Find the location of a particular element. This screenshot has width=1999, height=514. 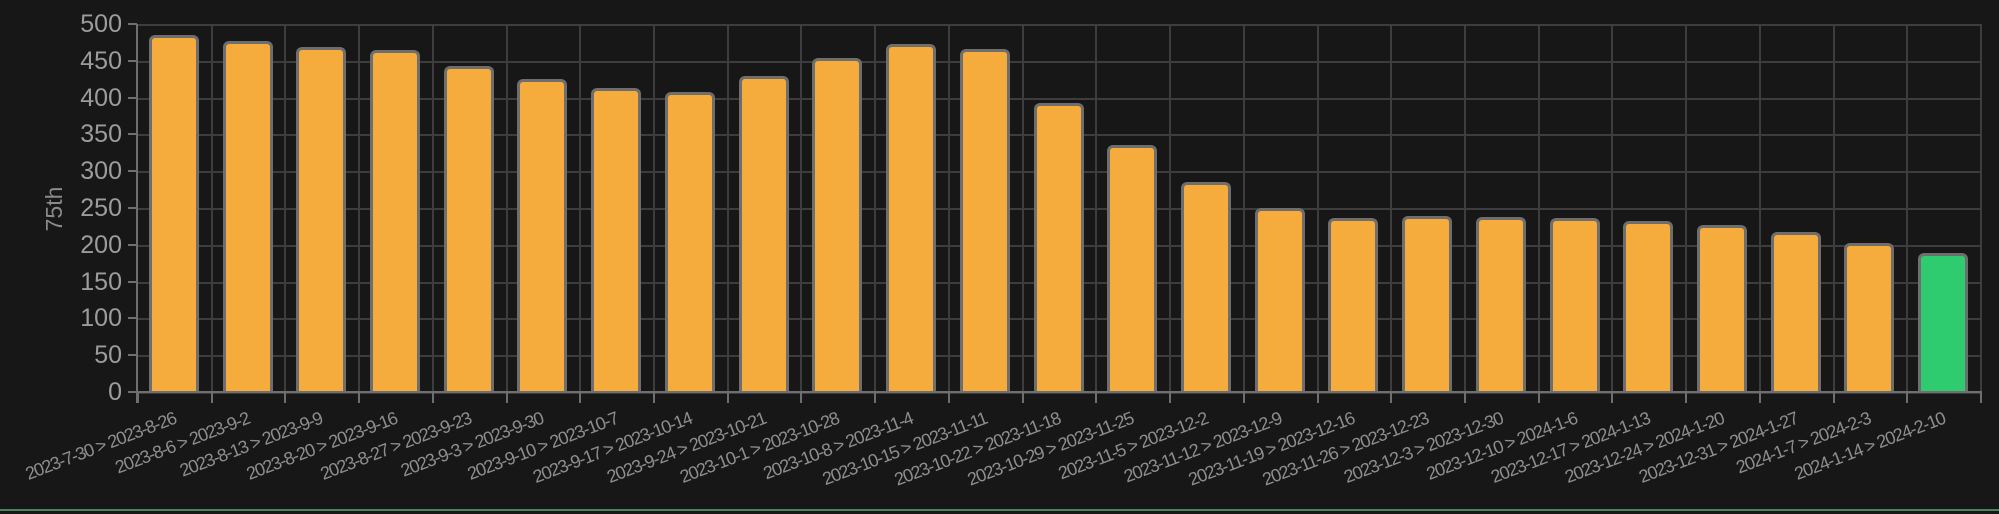

y-axis-tick-label: 200 is located at coordinates (101, 244).